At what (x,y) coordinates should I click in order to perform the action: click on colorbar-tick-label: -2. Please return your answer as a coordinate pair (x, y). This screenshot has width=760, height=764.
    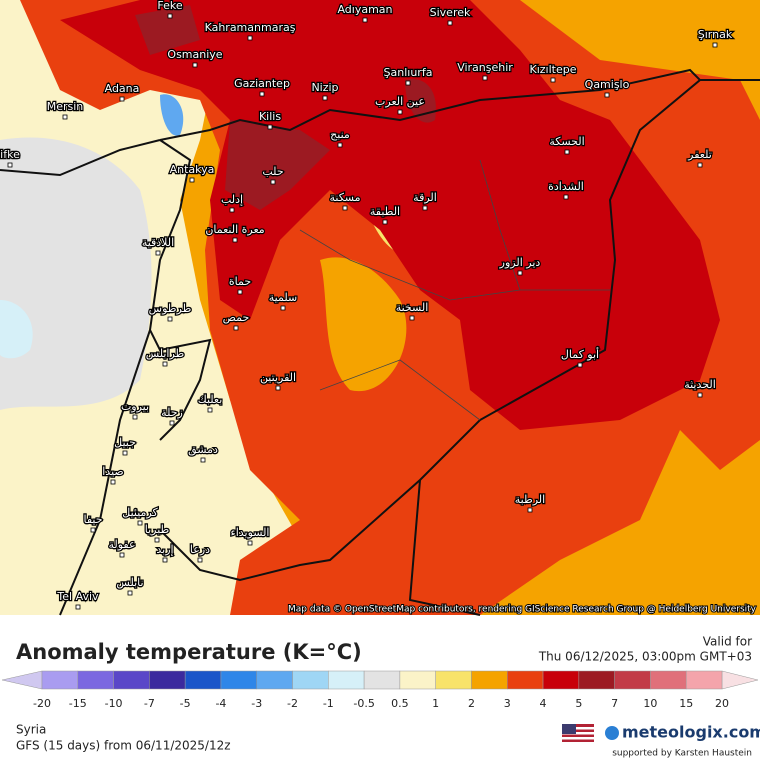
    Looking at the image, I should click on (292, 703).